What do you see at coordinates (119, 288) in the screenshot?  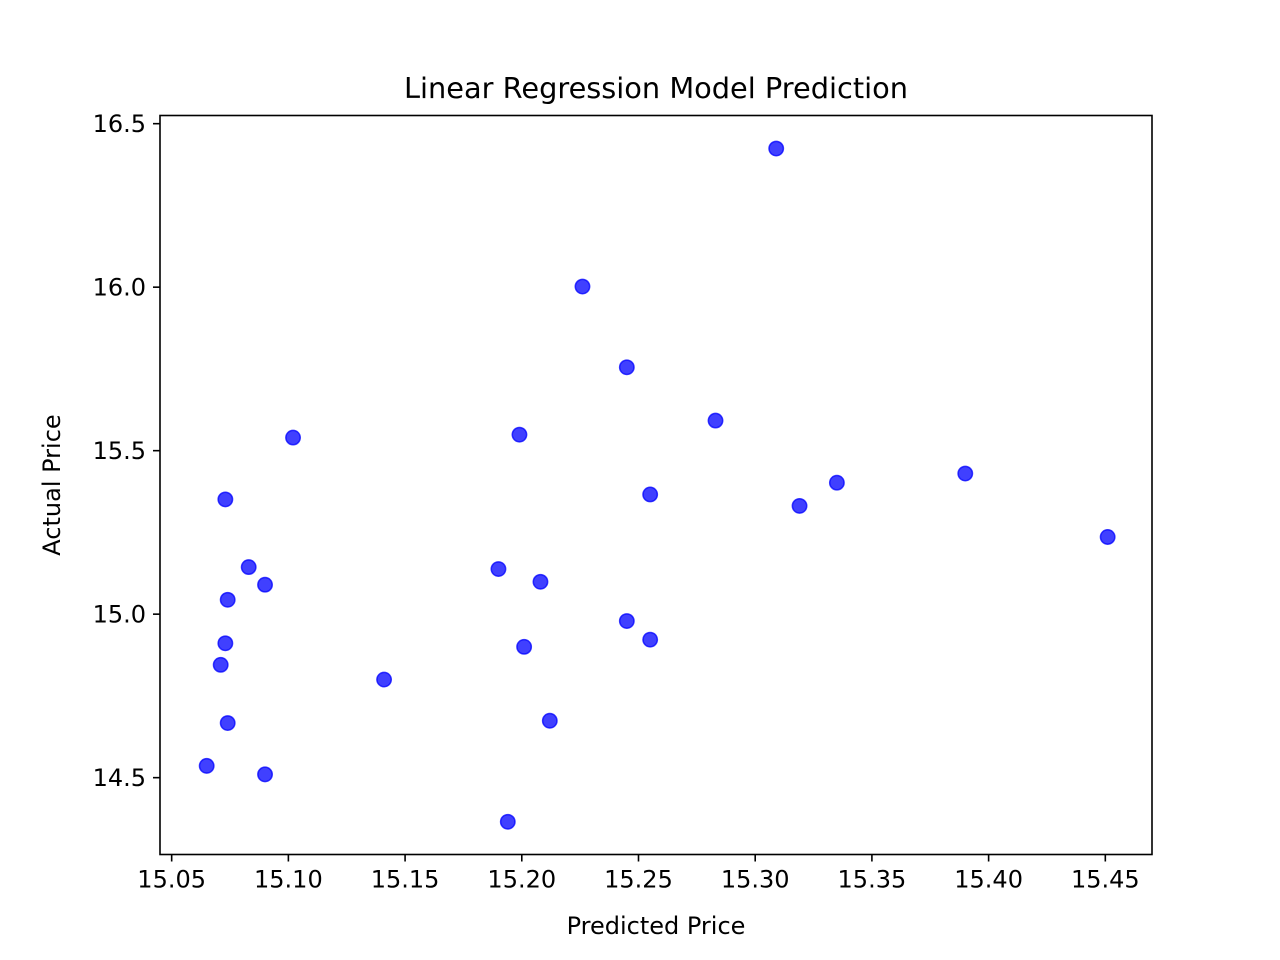 I see `y-tick-label: 16.0` at bounding box center [119, 288].